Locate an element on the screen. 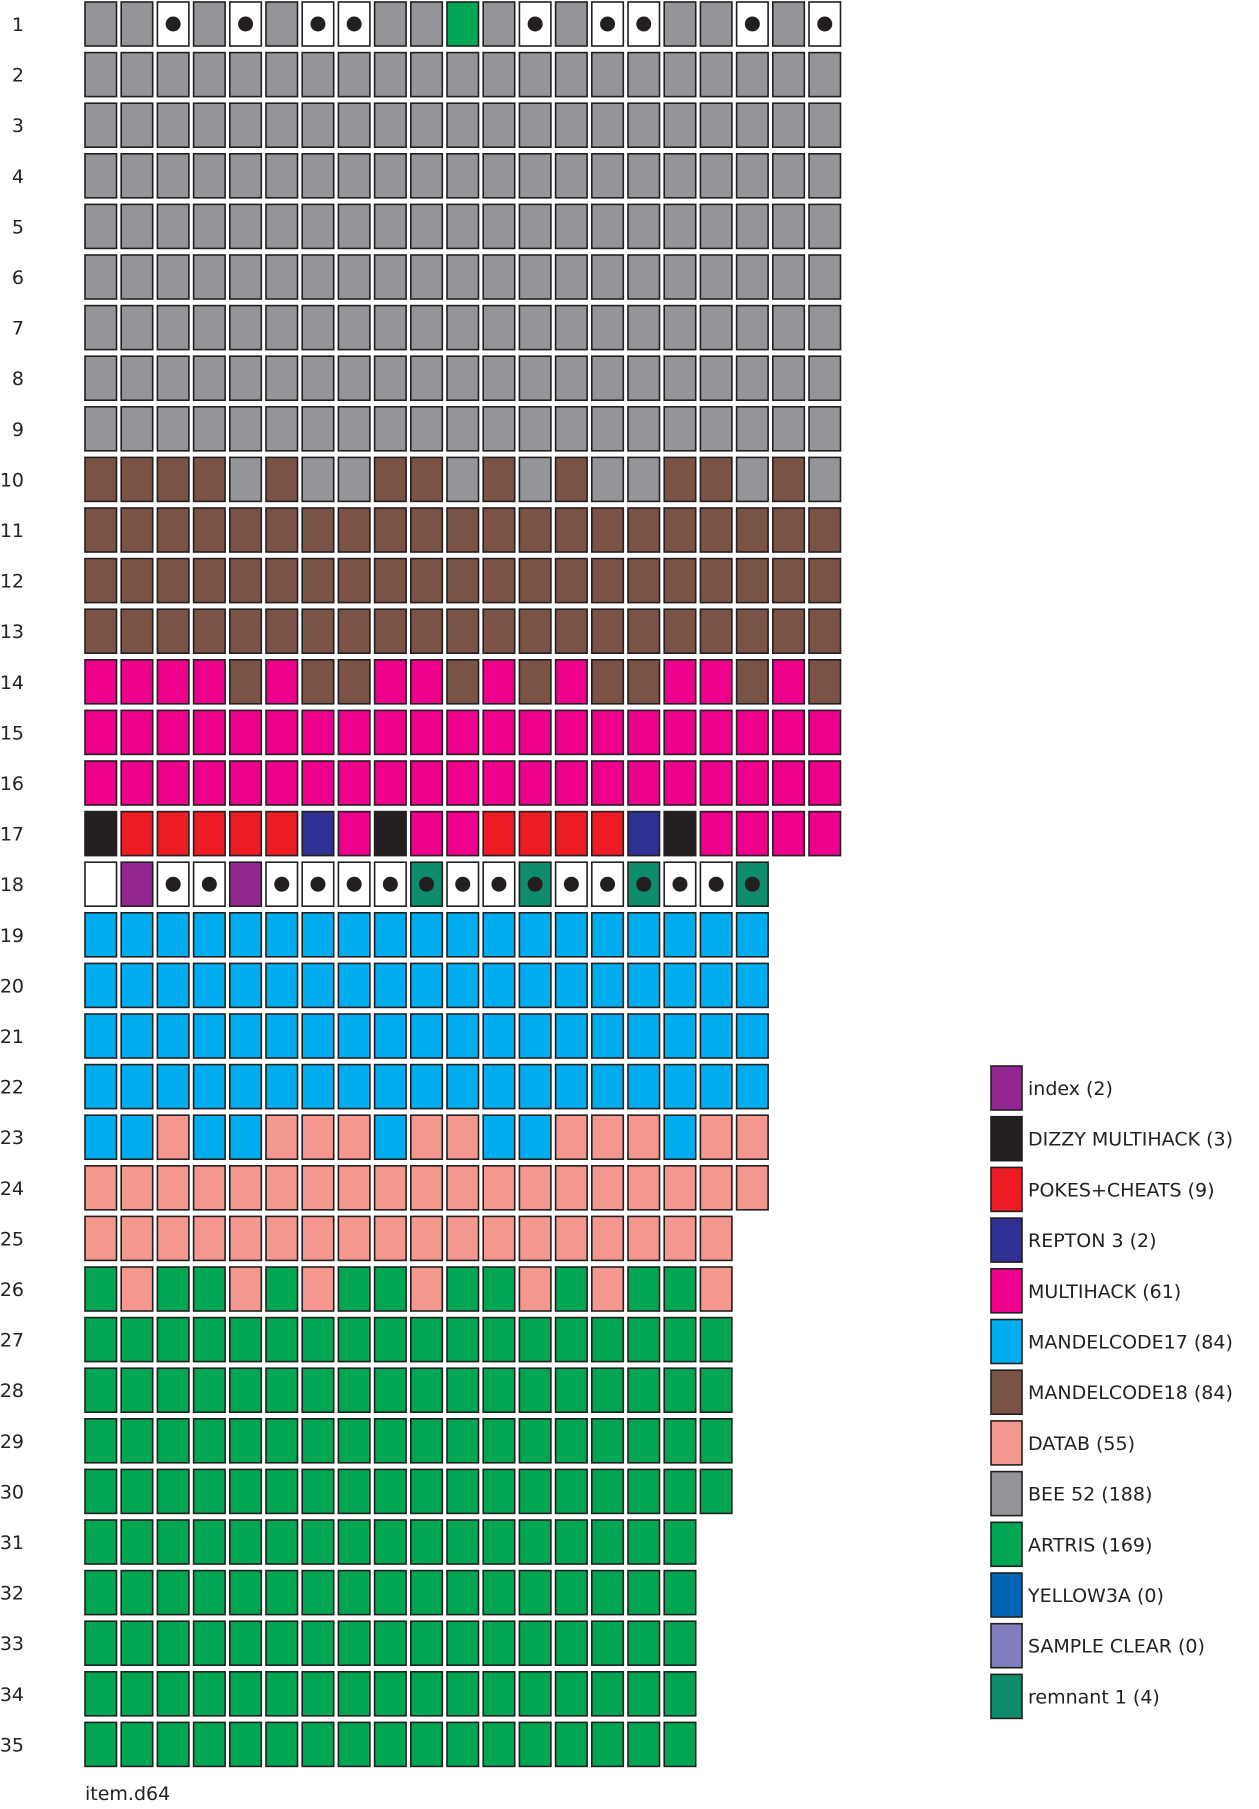 This screenshot has width=1259, height=1809. legend-label: DATAB (55) is located at coordinates (1081, 1444).